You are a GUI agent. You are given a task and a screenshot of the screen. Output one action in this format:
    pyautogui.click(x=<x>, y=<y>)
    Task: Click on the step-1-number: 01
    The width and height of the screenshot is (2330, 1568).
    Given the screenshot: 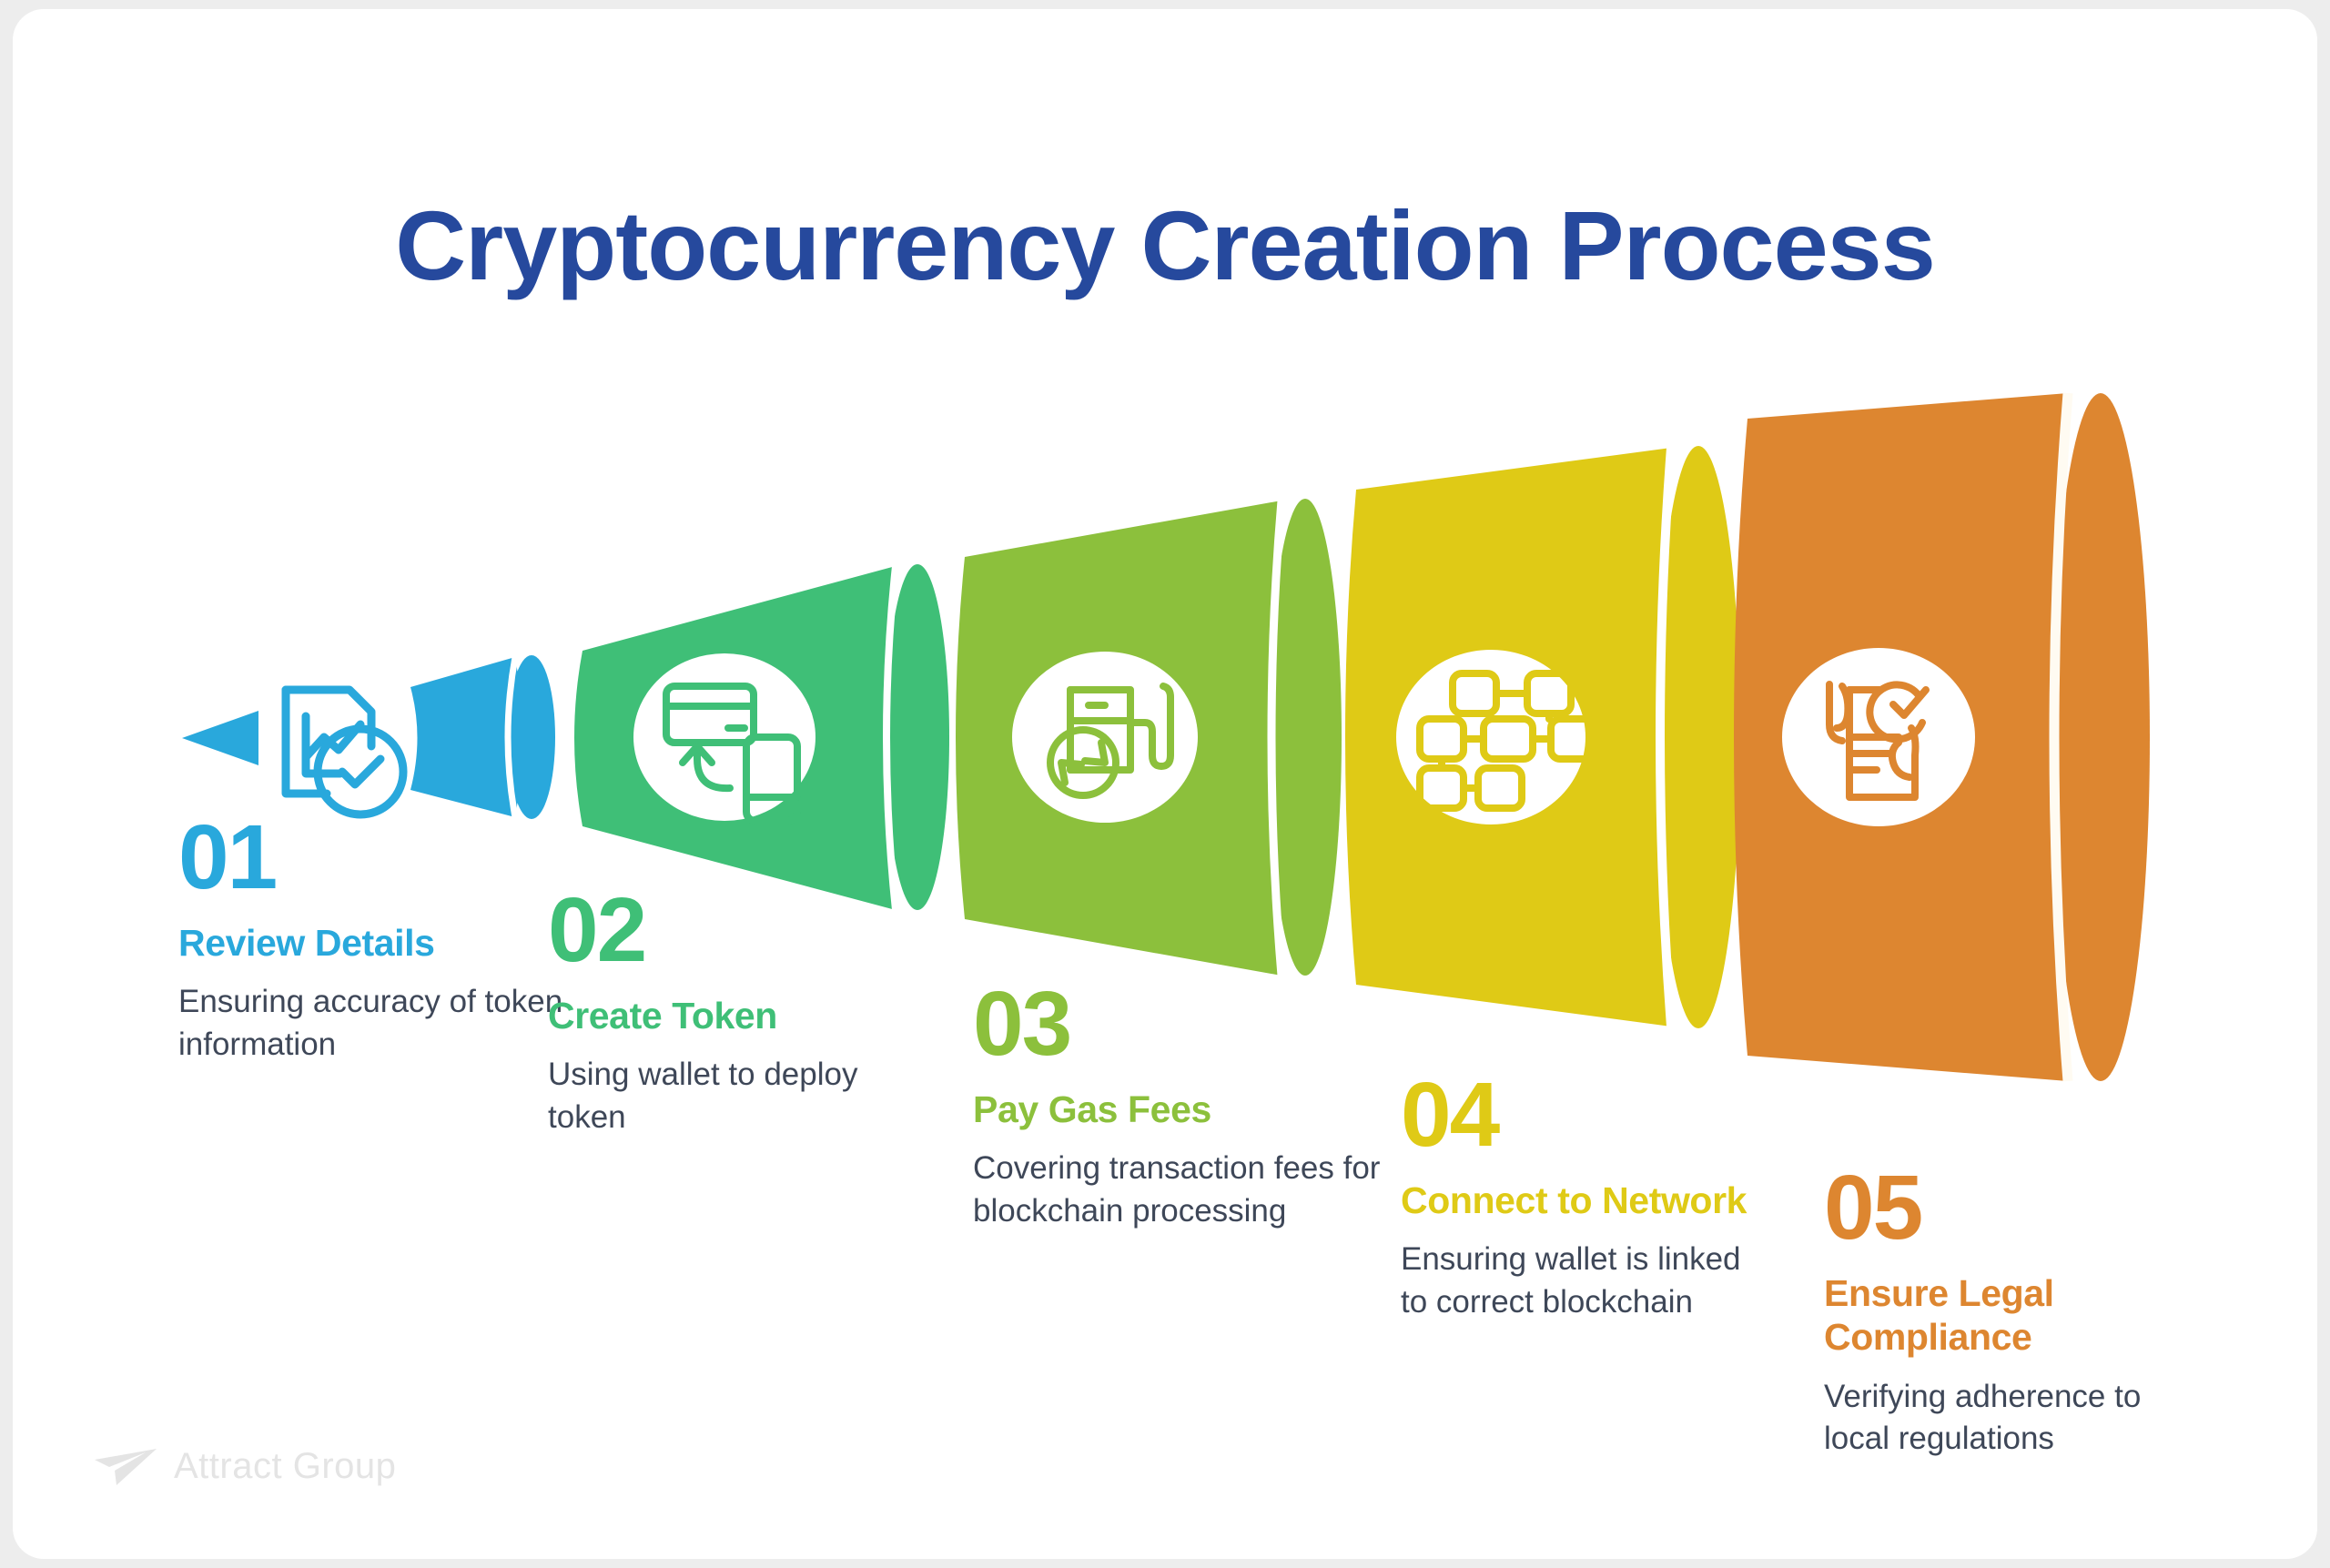 What is the action you would take?
    pyautogui.click(x=228, y=857)
    